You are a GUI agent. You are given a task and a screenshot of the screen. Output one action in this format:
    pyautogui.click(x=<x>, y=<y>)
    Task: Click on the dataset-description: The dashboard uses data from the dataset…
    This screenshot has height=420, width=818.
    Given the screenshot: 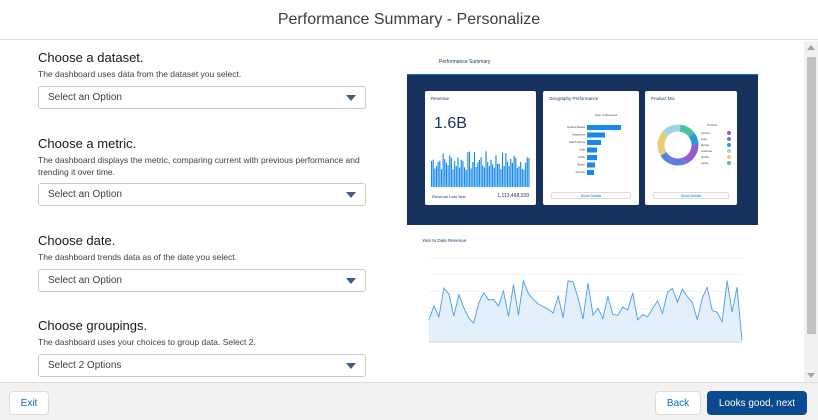 What is the action you would take?
    pyautogui.click(x=140, y=74)
    